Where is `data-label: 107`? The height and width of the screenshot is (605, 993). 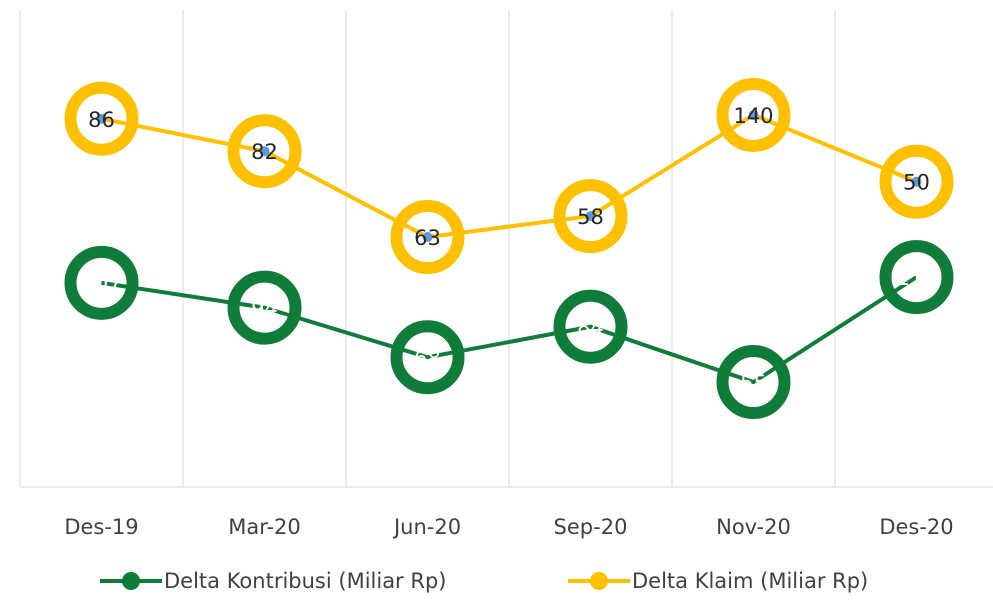
data-label: 107 is located at coordinates (101, 284).